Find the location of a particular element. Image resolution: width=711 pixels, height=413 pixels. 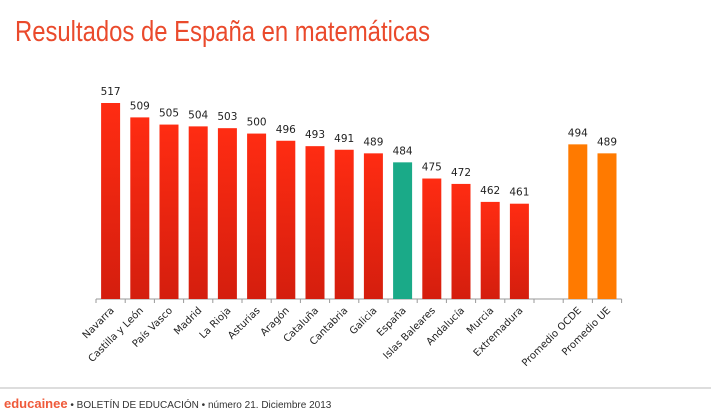

category-label: Islas Baleares is located at coordinates (410, 333).